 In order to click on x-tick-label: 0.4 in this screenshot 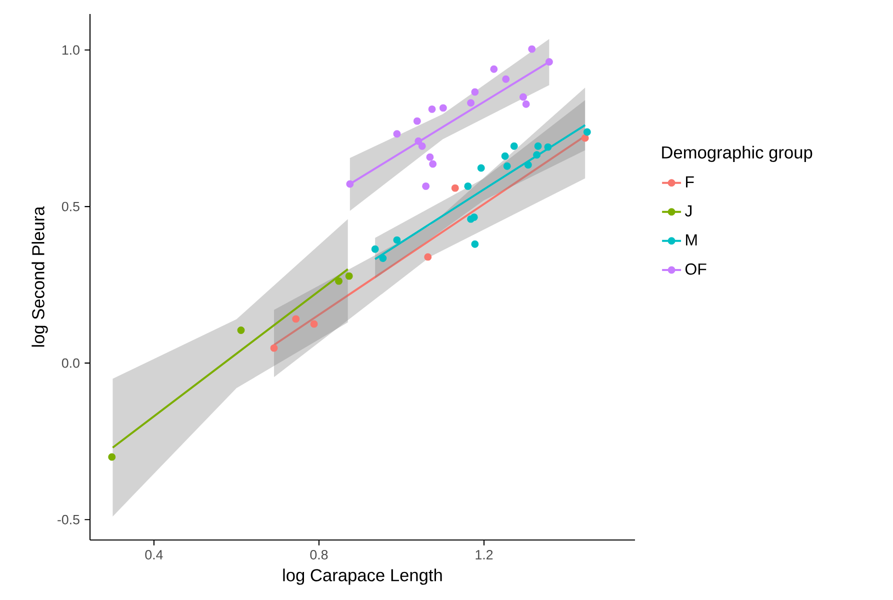, I will do `click(154, 555)`.